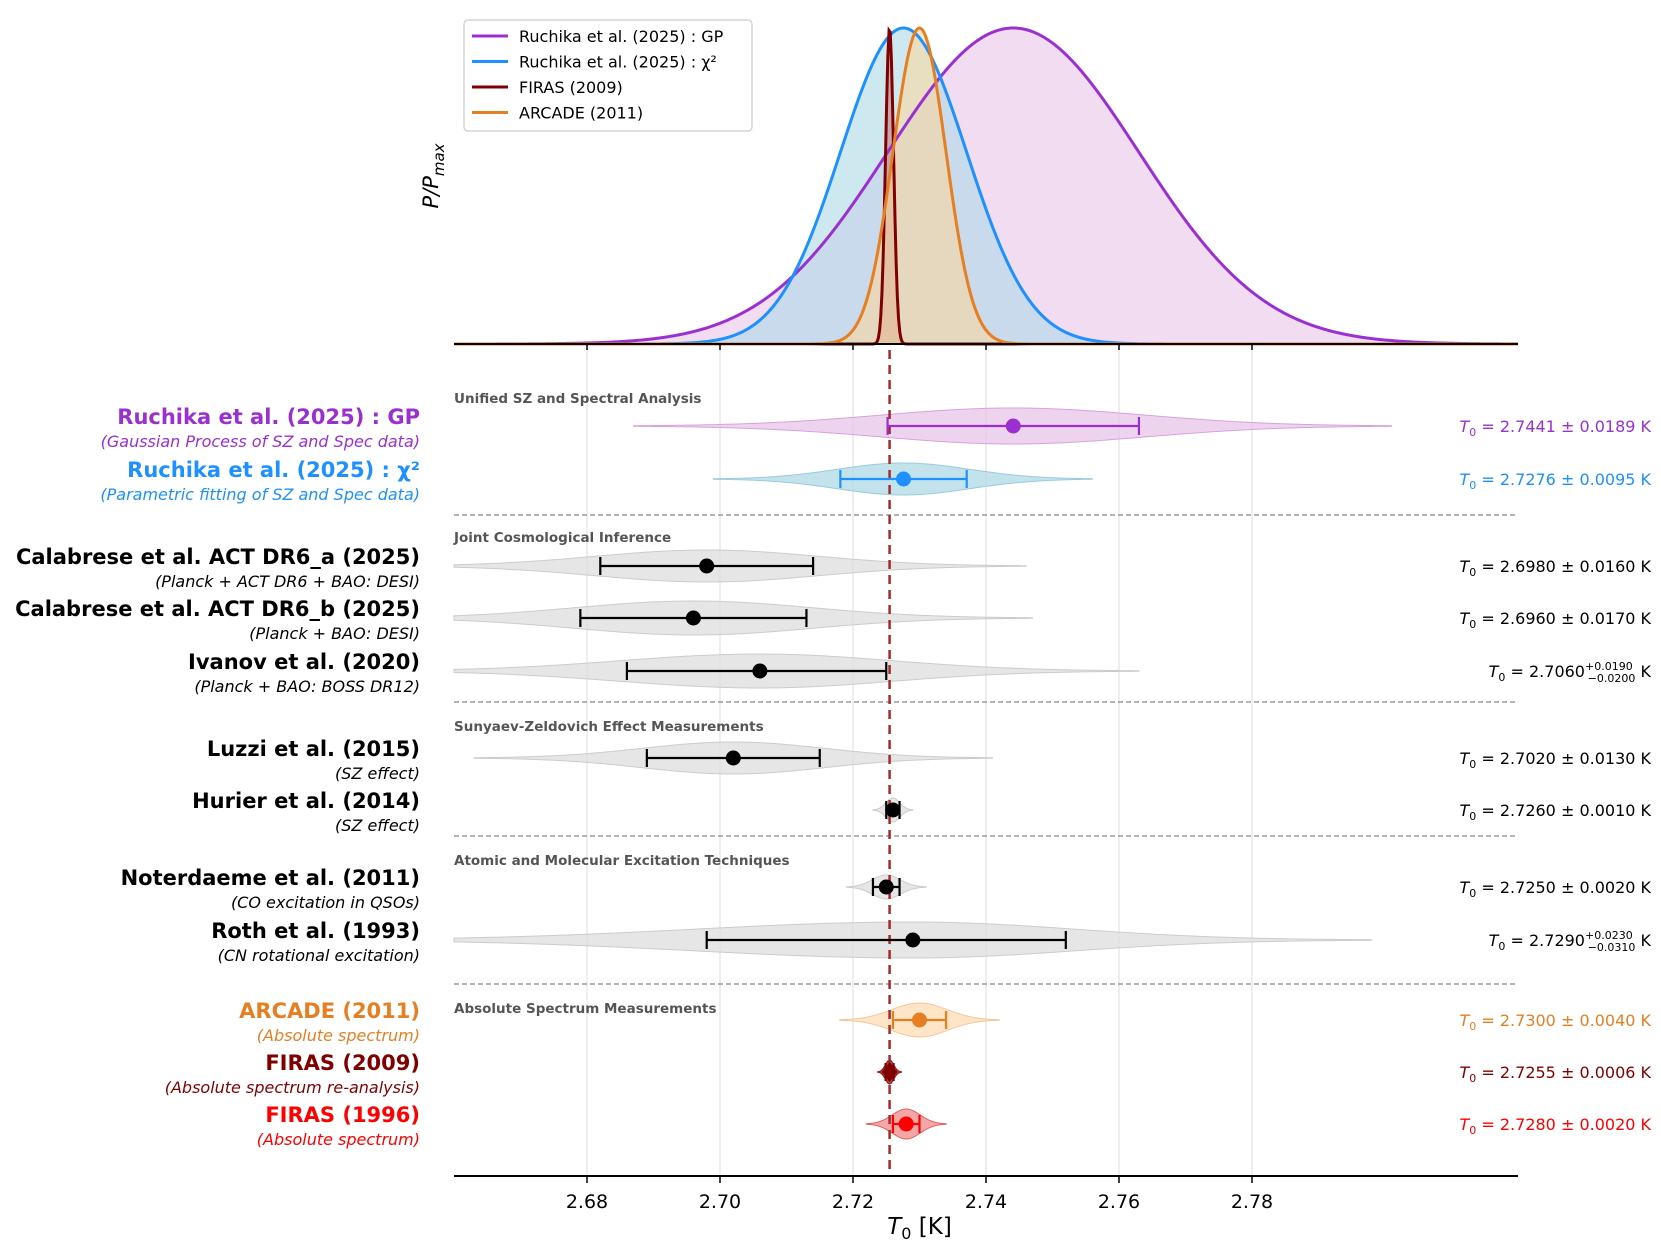 This screenshot has width=1661, height=1251. Describe the element at coordinates (1555, 426) in the screenshot. I see `result-value: = 2.7441 ± 0.0189` at that location.